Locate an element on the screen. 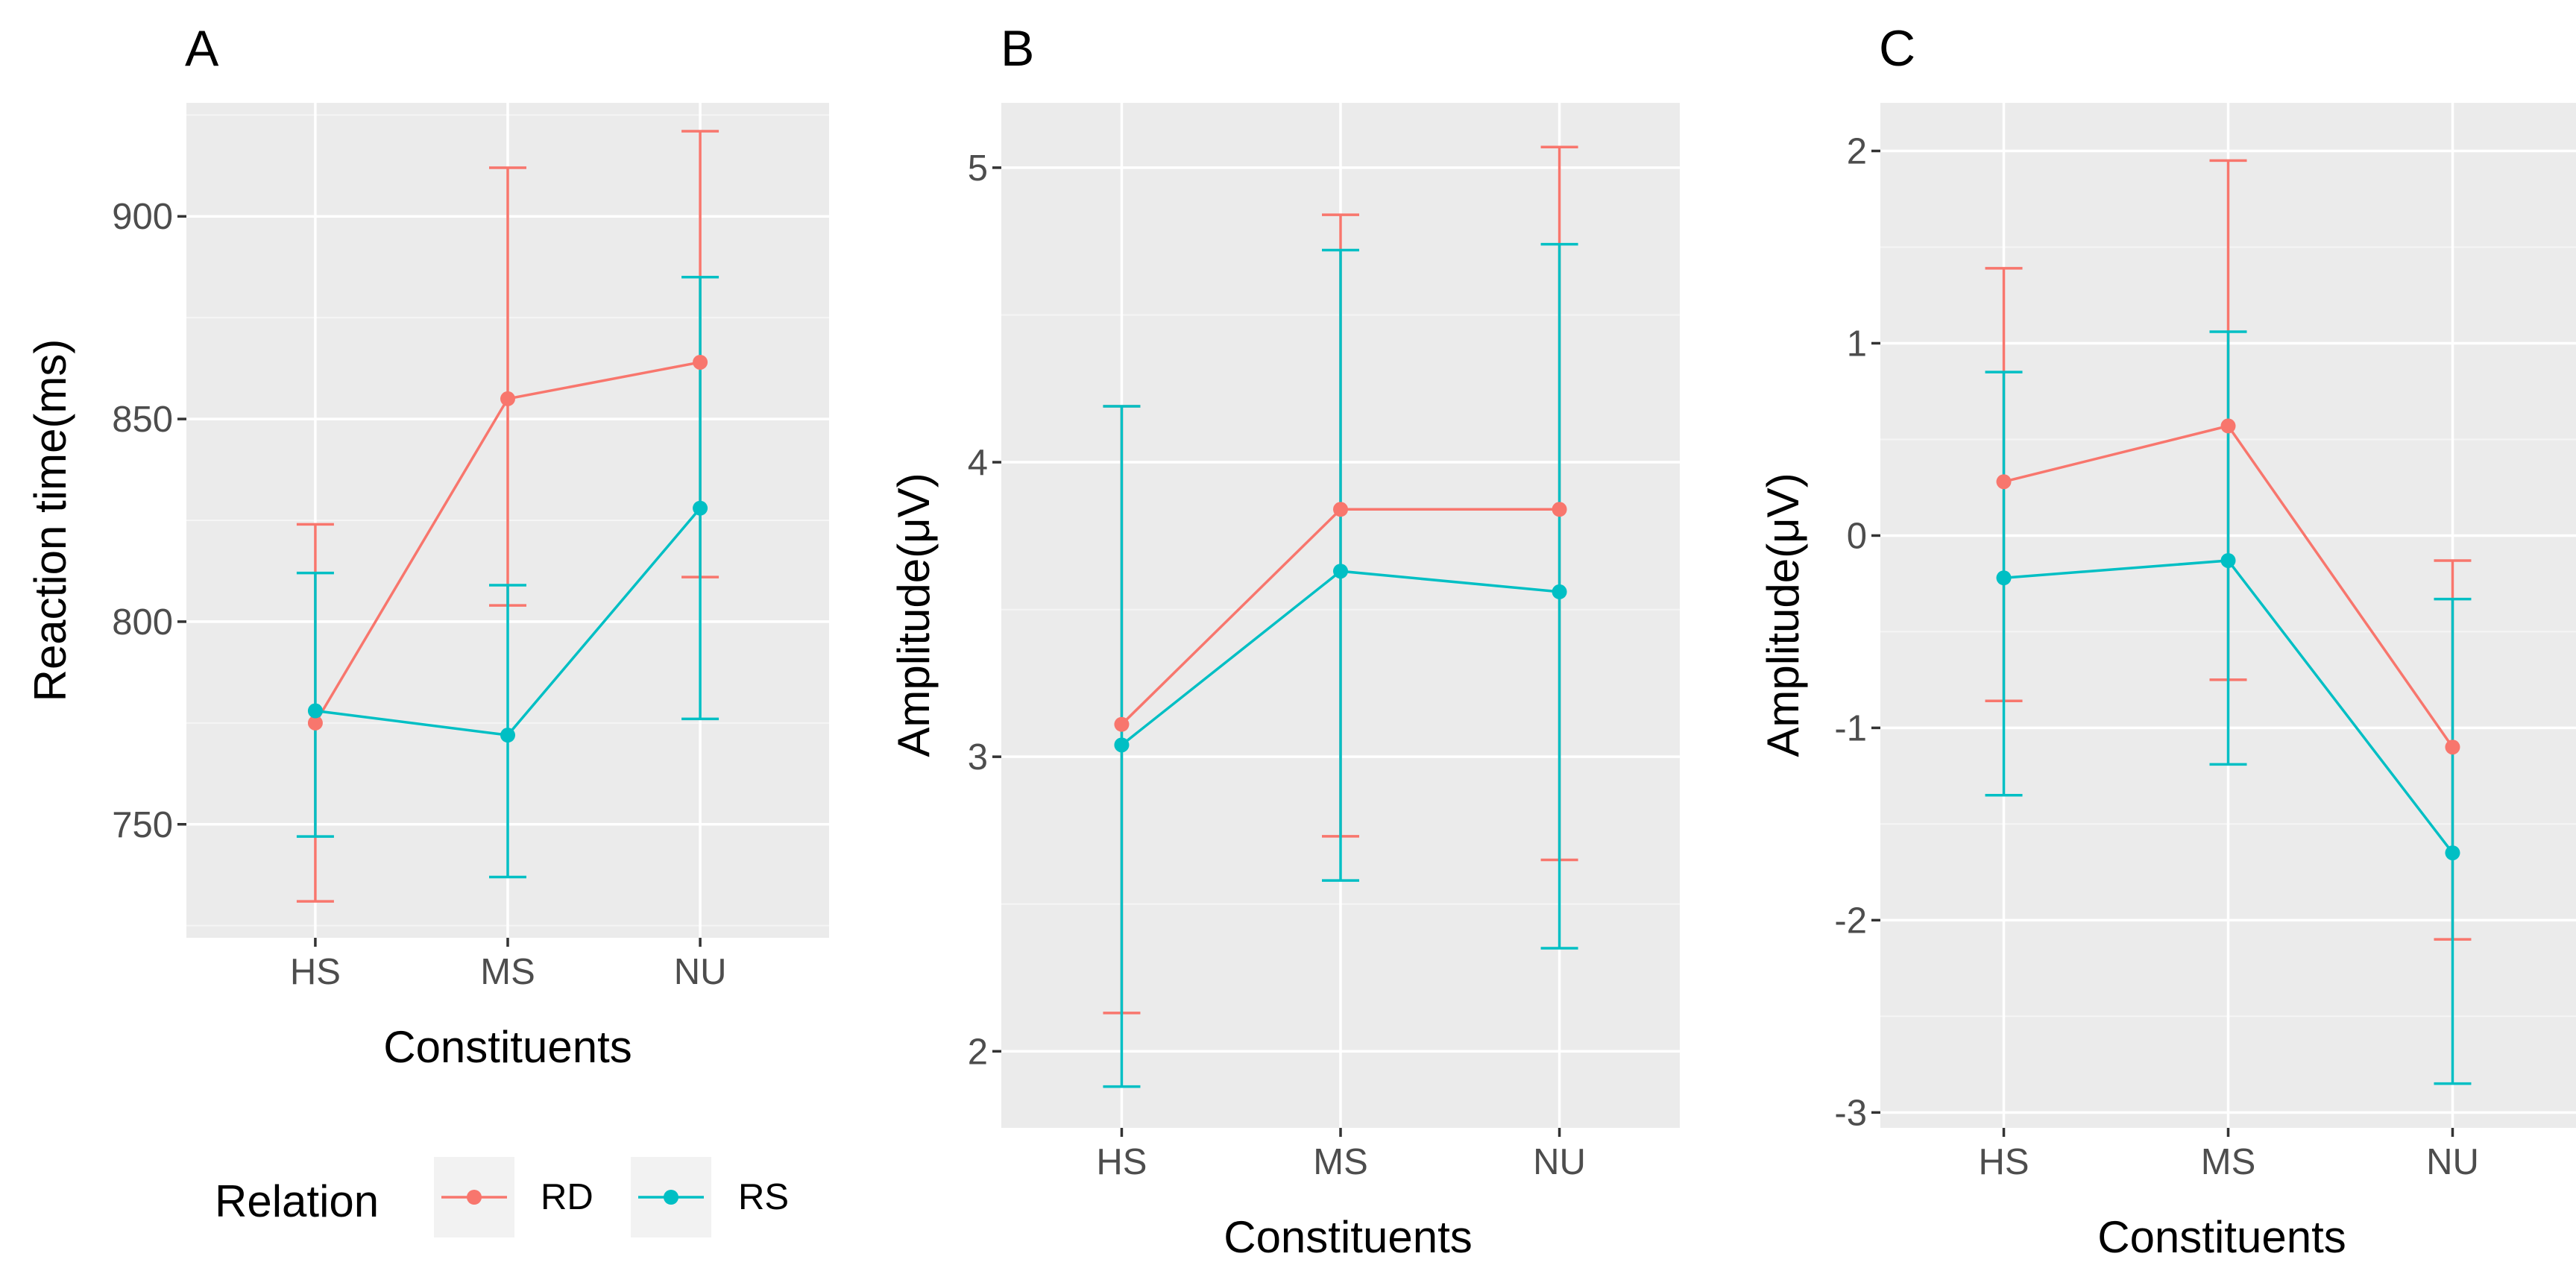 This screenshot has height=1271, width=2576. legend-title: Relation is located at coordinates (297, 1201).